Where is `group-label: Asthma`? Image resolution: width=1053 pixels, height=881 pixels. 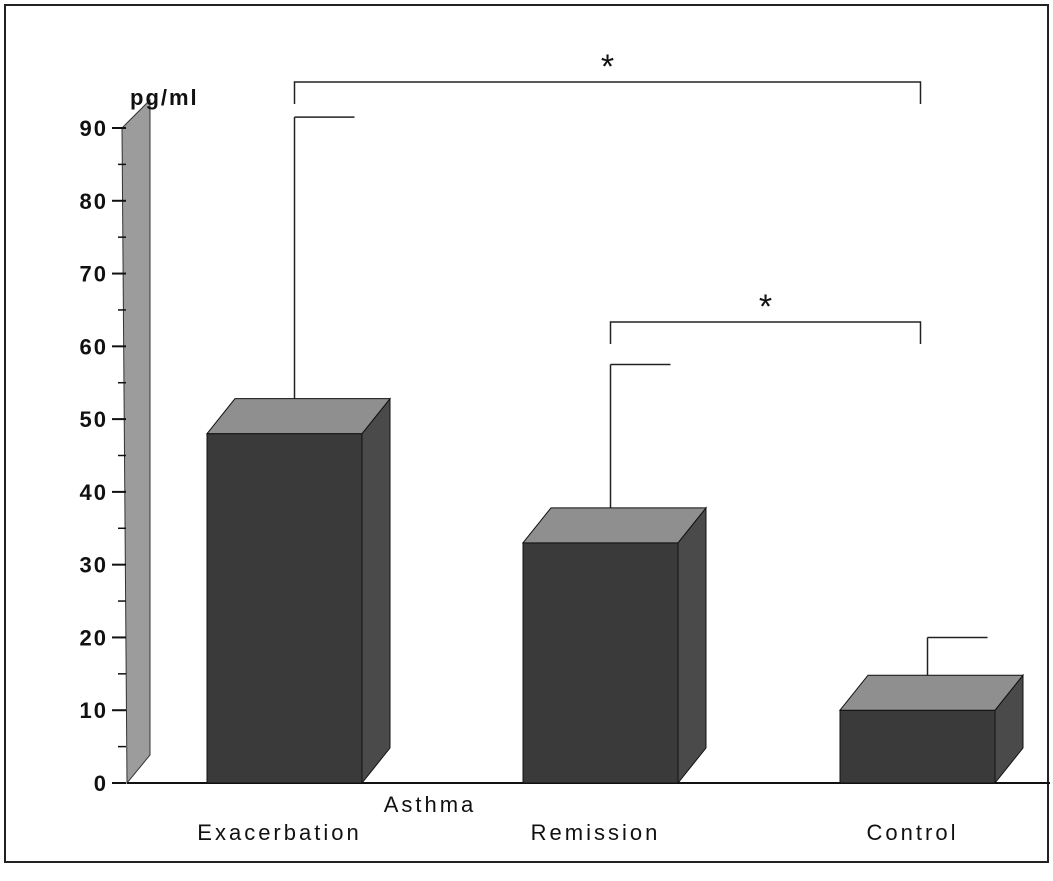 group-label: Asthma is located at coordinates (430, 804).